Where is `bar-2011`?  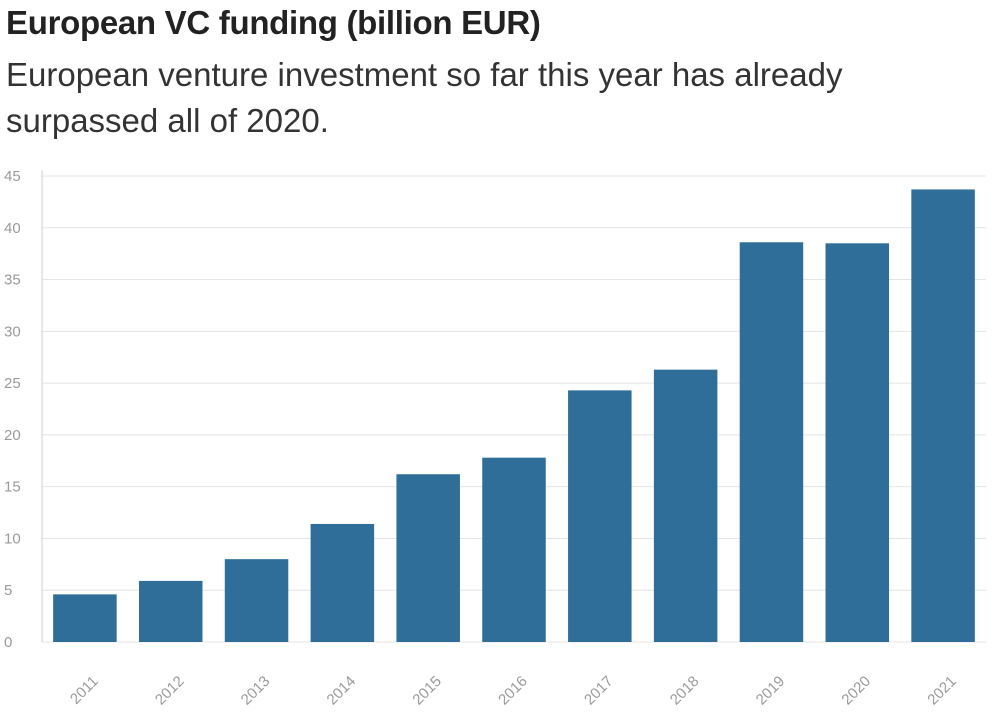
bar-2011 is located at coordinates (85, 618).